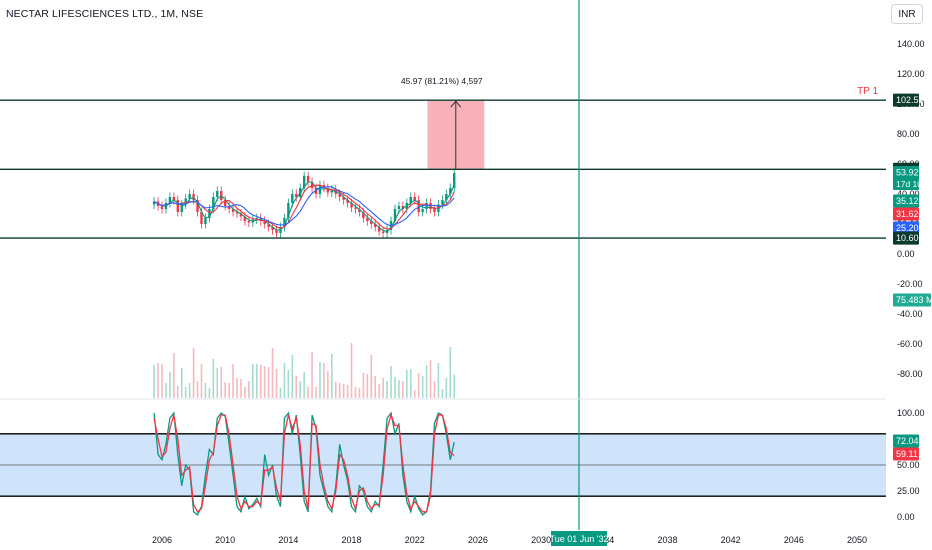 Image resolution: width=932 pixels, height=550 pixels. Describe the element at coordinates (162, 540) in the screenshot. I see `time-tick-label: 2006` at that location.